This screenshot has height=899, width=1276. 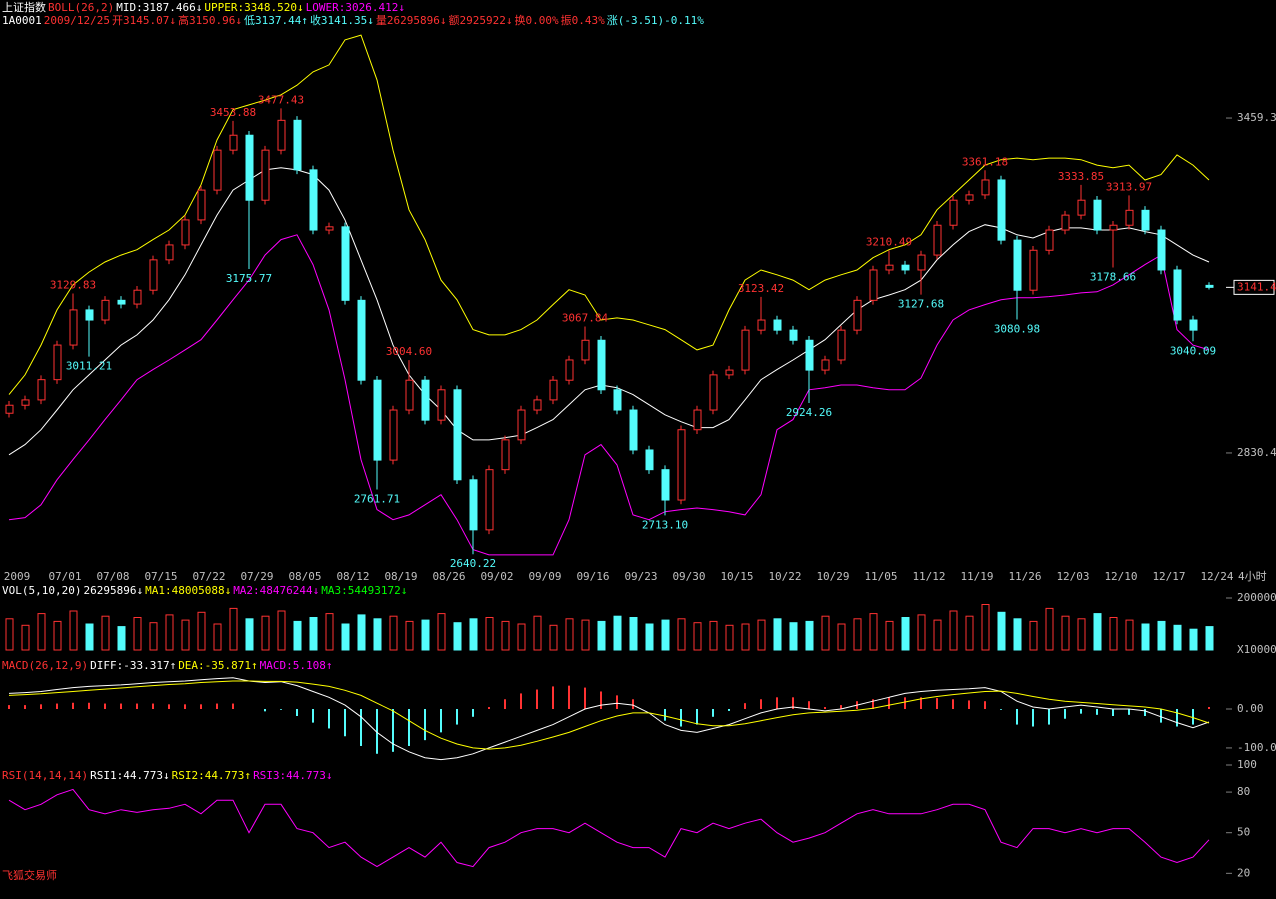 What do you see at coordinates (304, 576) in the screenshot?
I see `x-tick-label: 08/05` at bounding box center [304, 576].